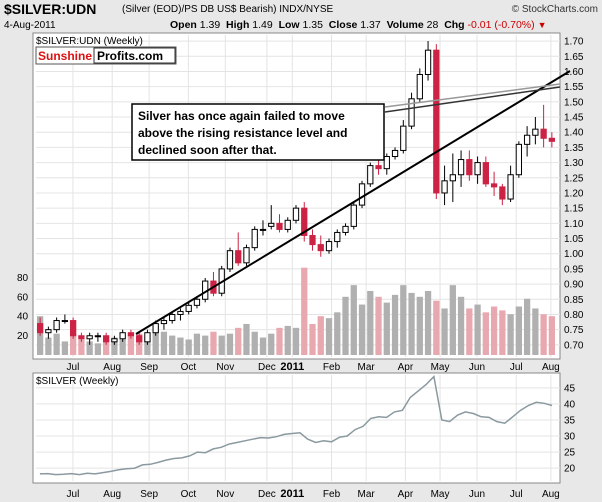 Image resolution: width=602 pixels, height=502 pixels. I want to click on silver-x-label: Jul, so click(73, 494).